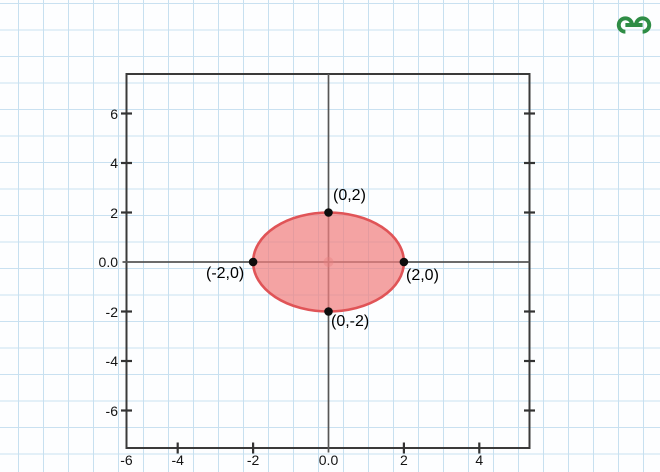 This screenshot has width=660, height=472. I want to click on x-tick-label: 0.0, so click(328, 460).